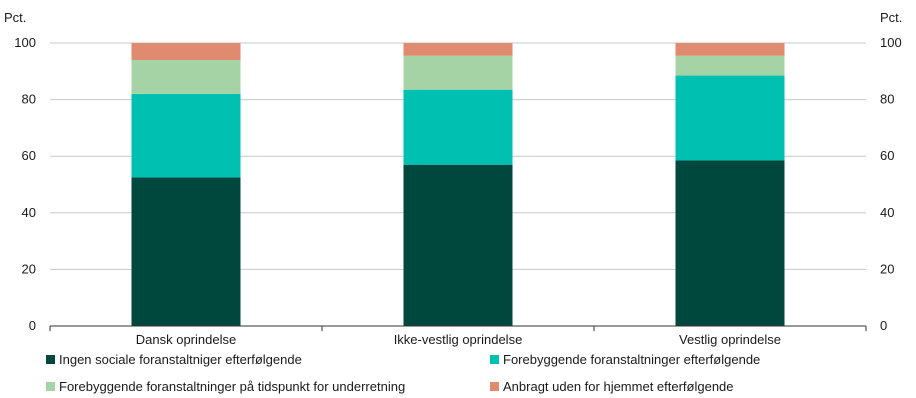 This screenshot has width=916, height=398. What do you see at coordinates (29, 268) in the screenshot?
I see `y-tick-label-left: 20` at bounding box center [29, 268].